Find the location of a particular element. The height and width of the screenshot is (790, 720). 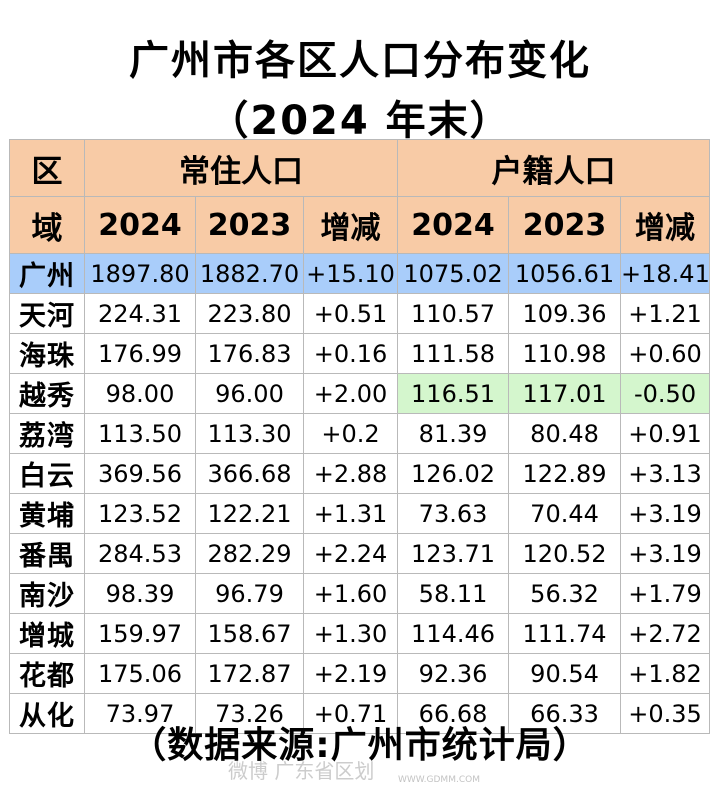

resident-change-cell: +1.30 is located at coordinates (350, 633).